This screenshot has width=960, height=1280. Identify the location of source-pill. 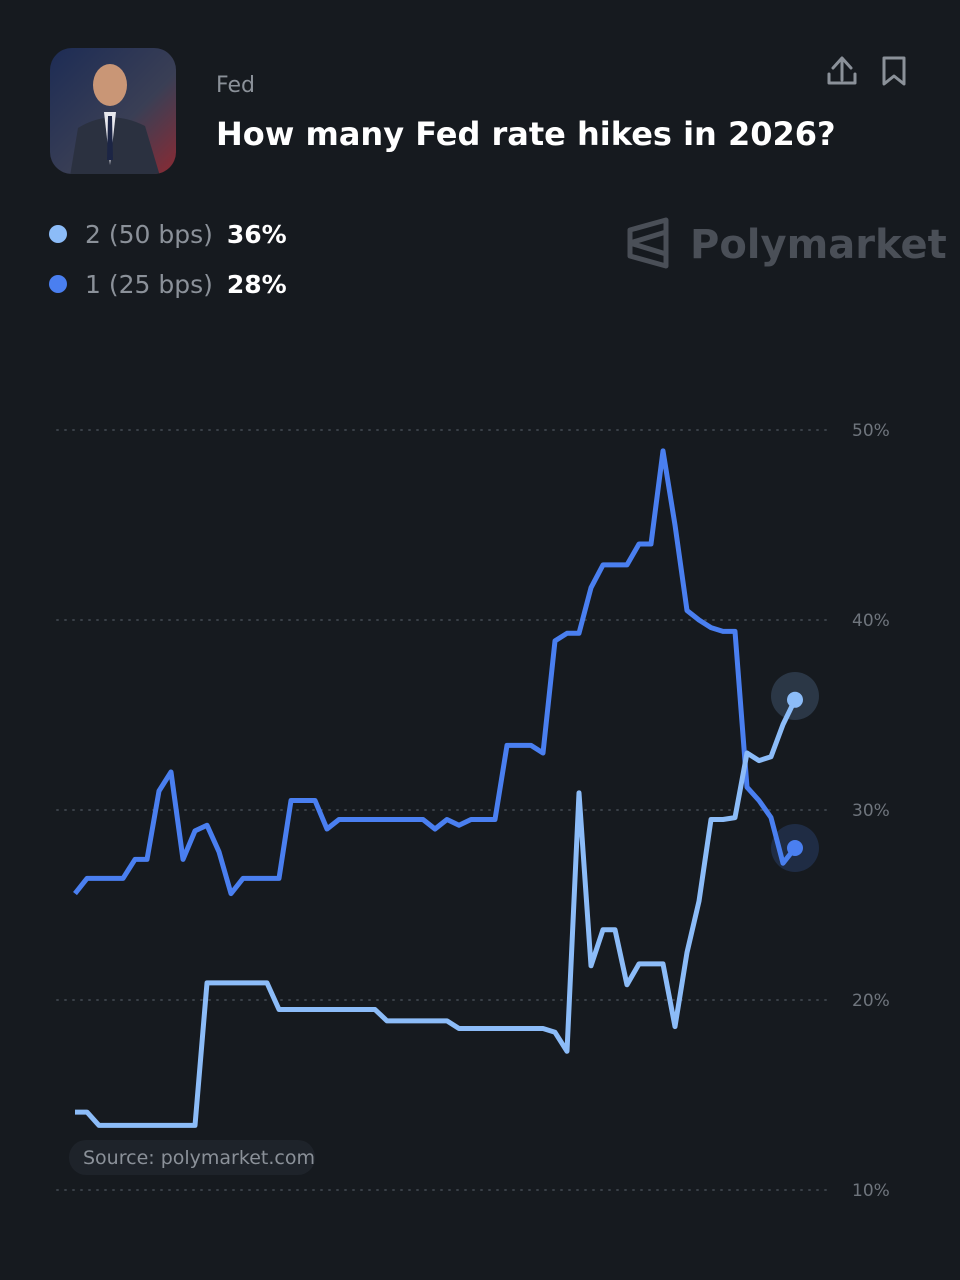
(192, 1157).